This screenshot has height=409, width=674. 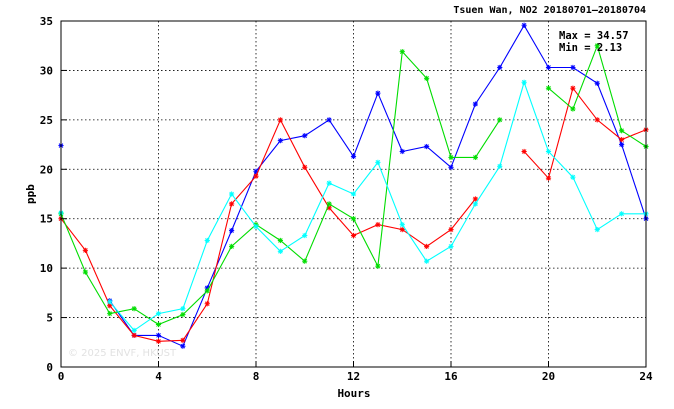 I want to click on y-tick-label: 35, so click(x=46, y=21).